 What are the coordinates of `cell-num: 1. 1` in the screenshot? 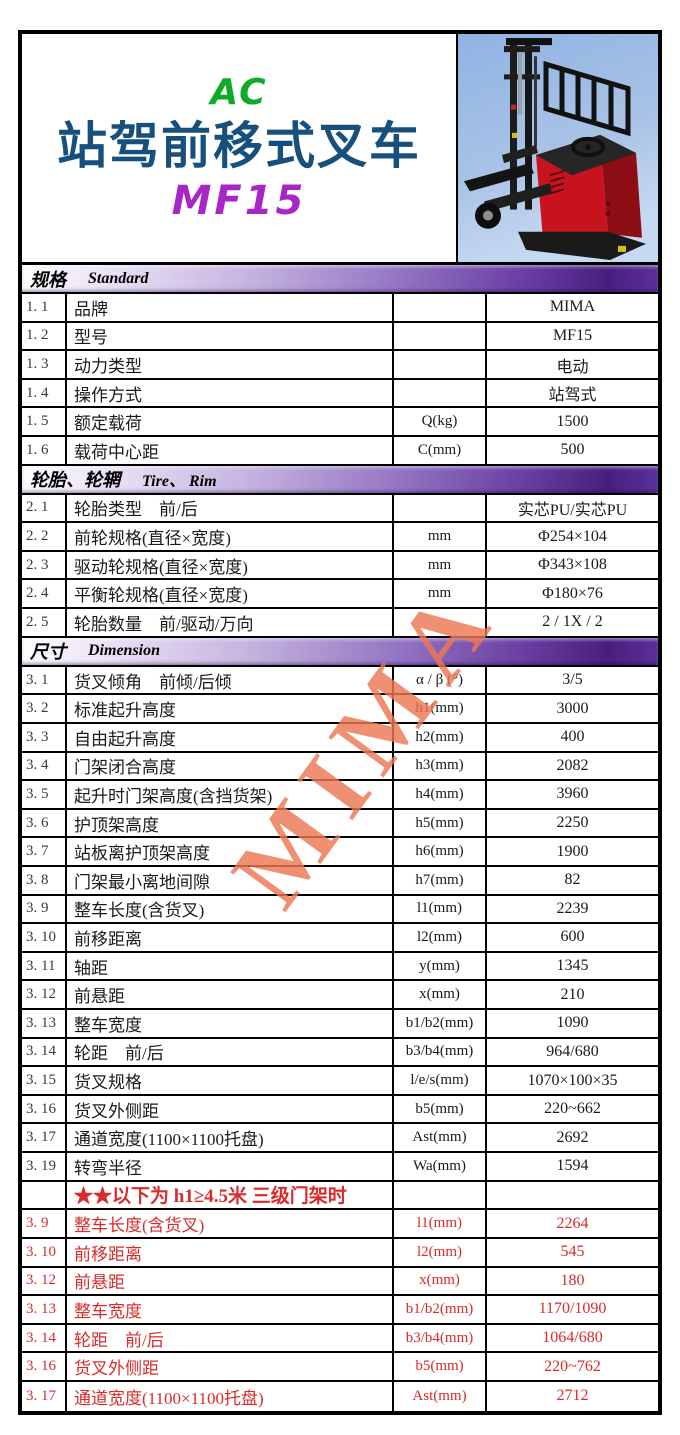 It's located at (44, 307).